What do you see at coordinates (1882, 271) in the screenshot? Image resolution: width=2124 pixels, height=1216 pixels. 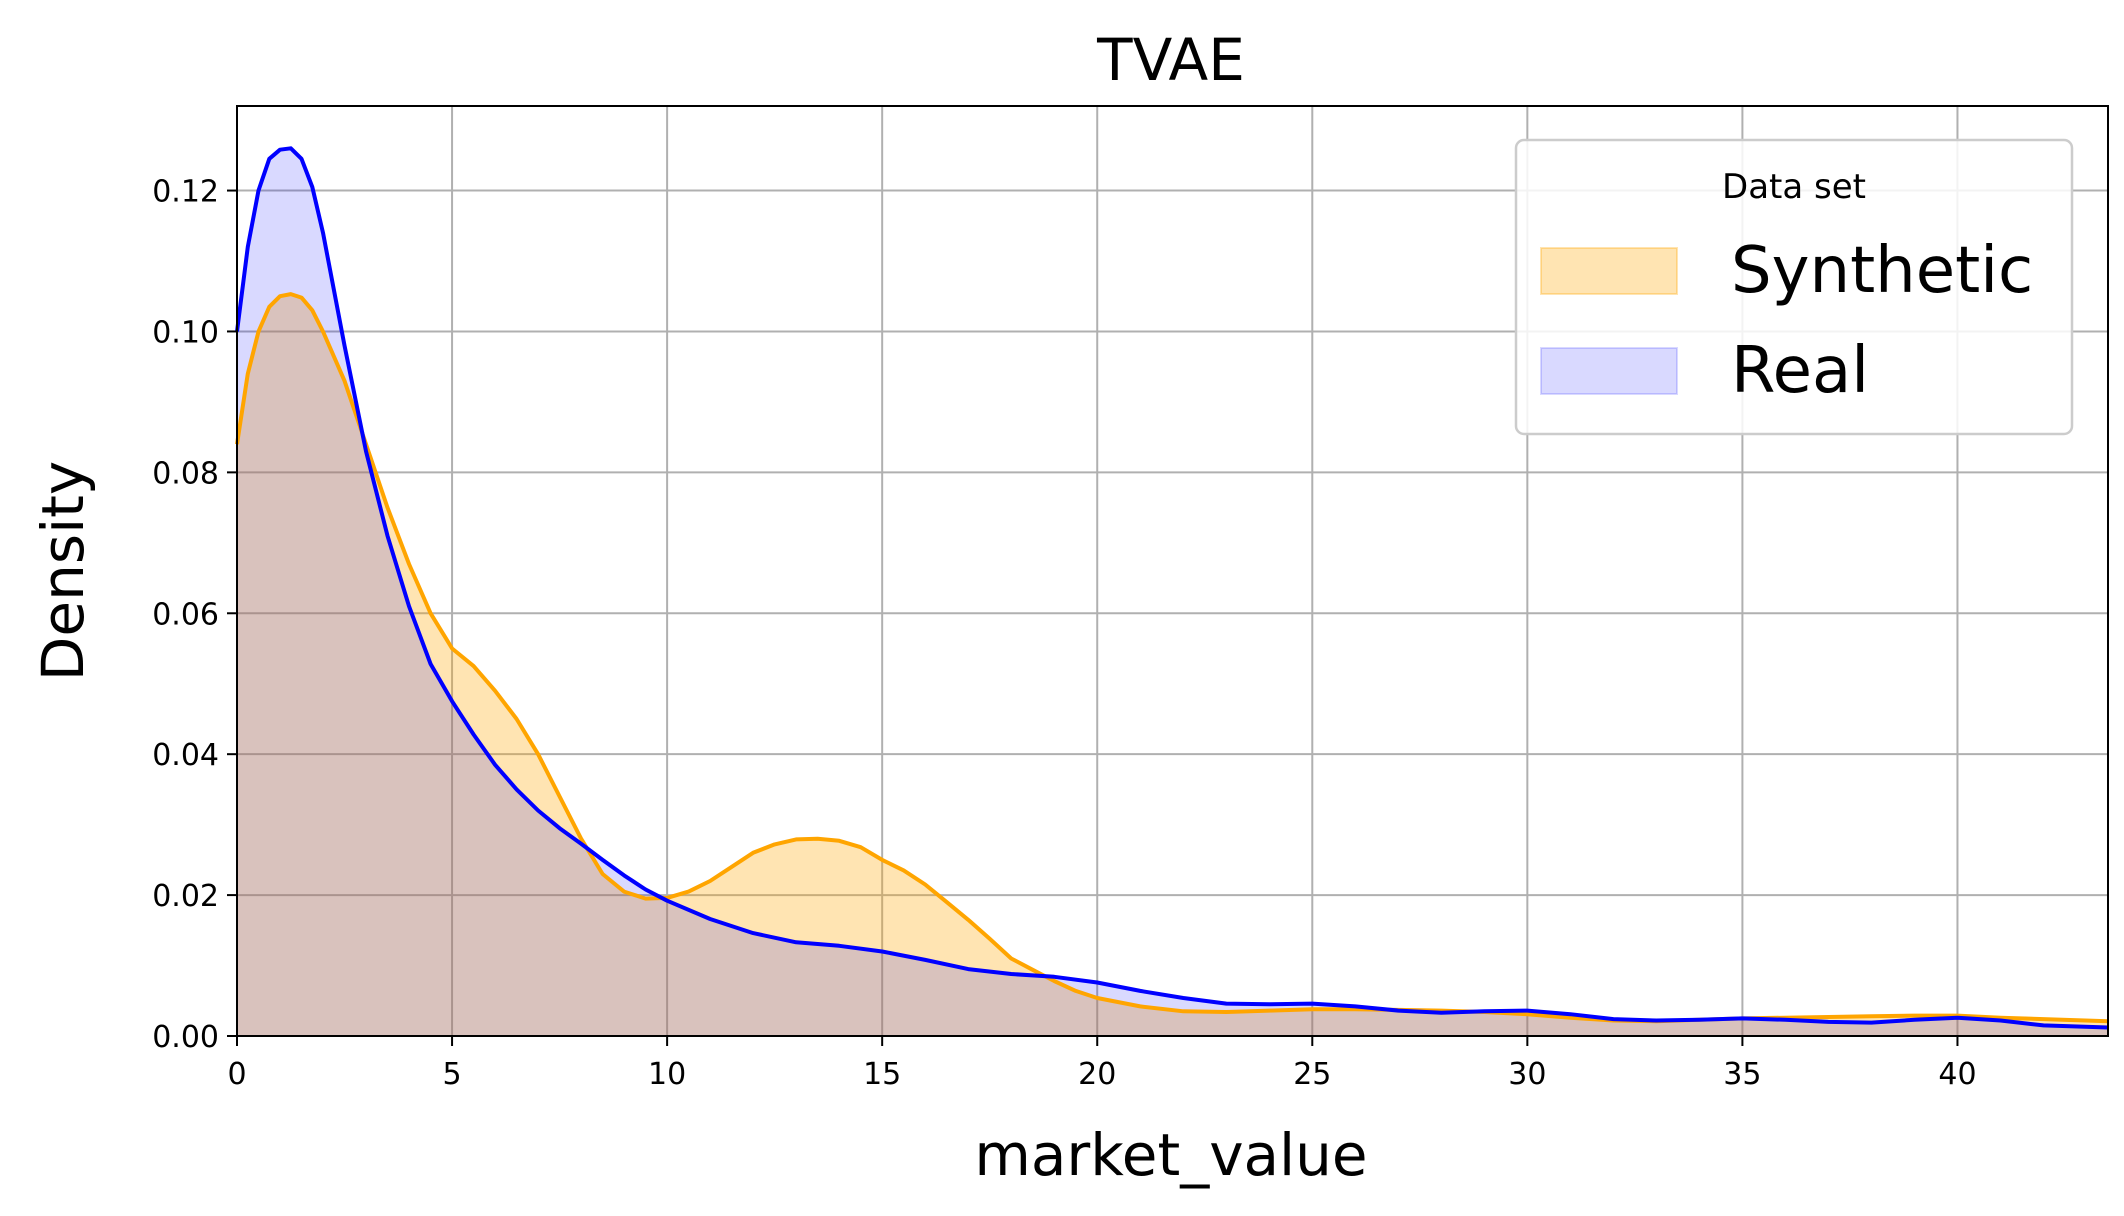 I see `legend-label-synthetic: Synthetic` at bounding box center [1882, 271].